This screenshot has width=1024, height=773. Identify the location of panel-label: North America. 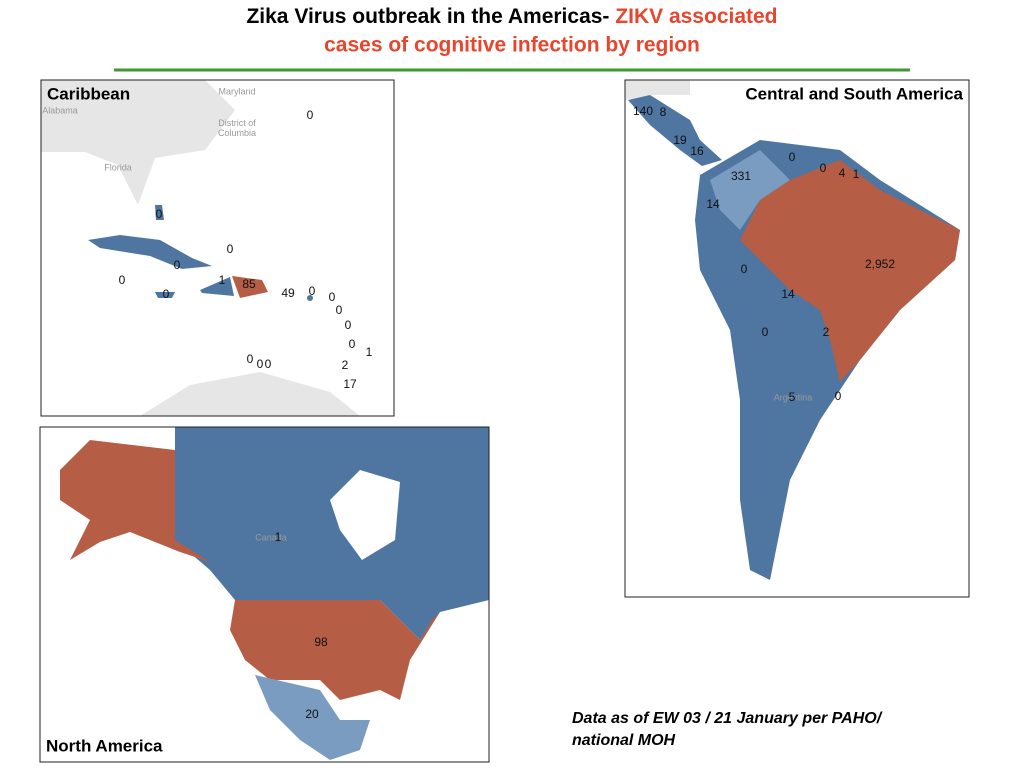
(104, 745).